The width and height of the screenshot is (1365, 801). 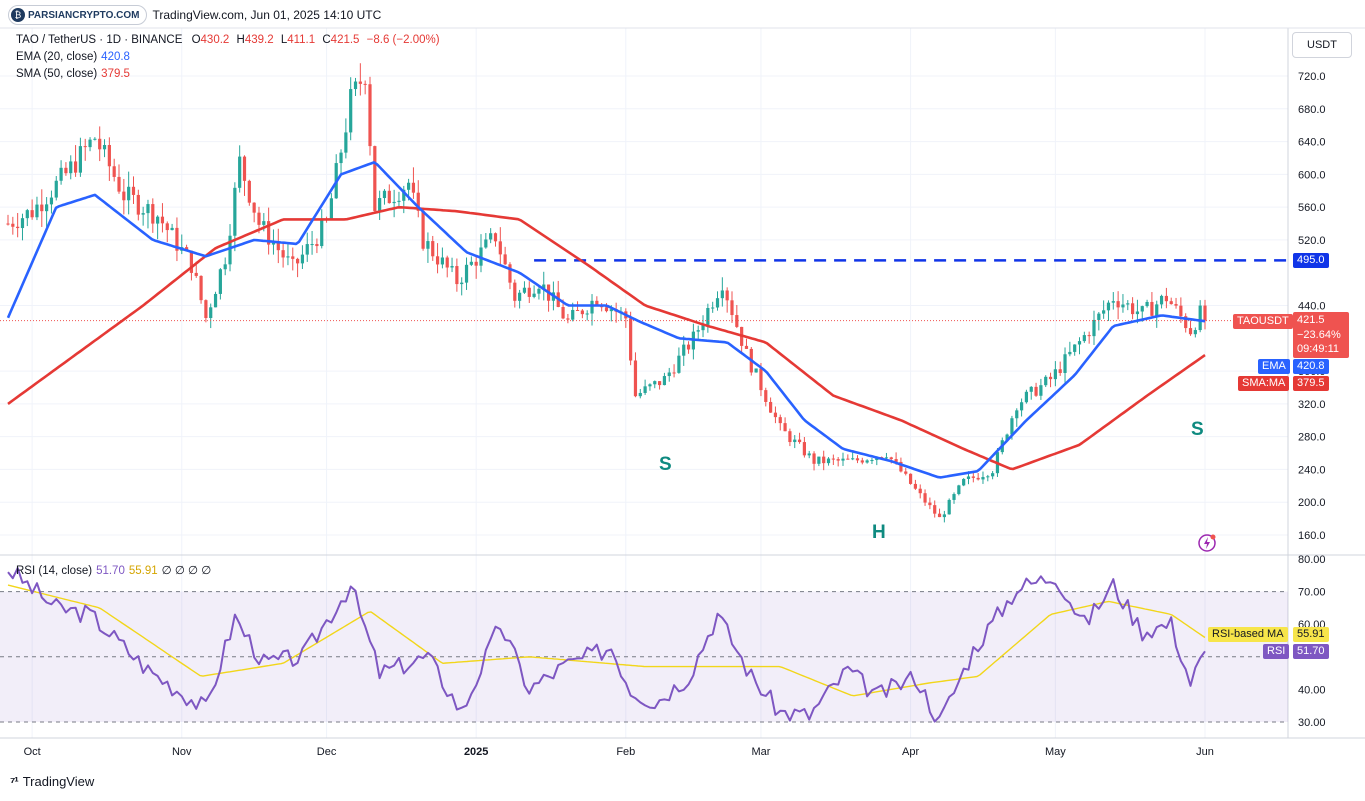 What do you see at coordinates (1312, 110) in the screenshot?
I see `price-tick-label: 680.0` at bounding box center [1312, 110].